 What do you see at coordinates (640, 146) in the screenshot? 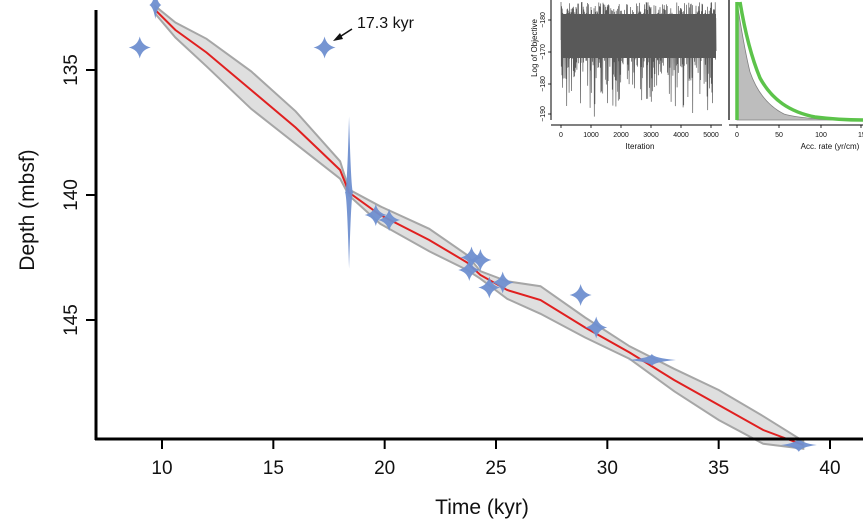
I see `inset-trace-x-title: Iteration` at bounding box center [640, 146].